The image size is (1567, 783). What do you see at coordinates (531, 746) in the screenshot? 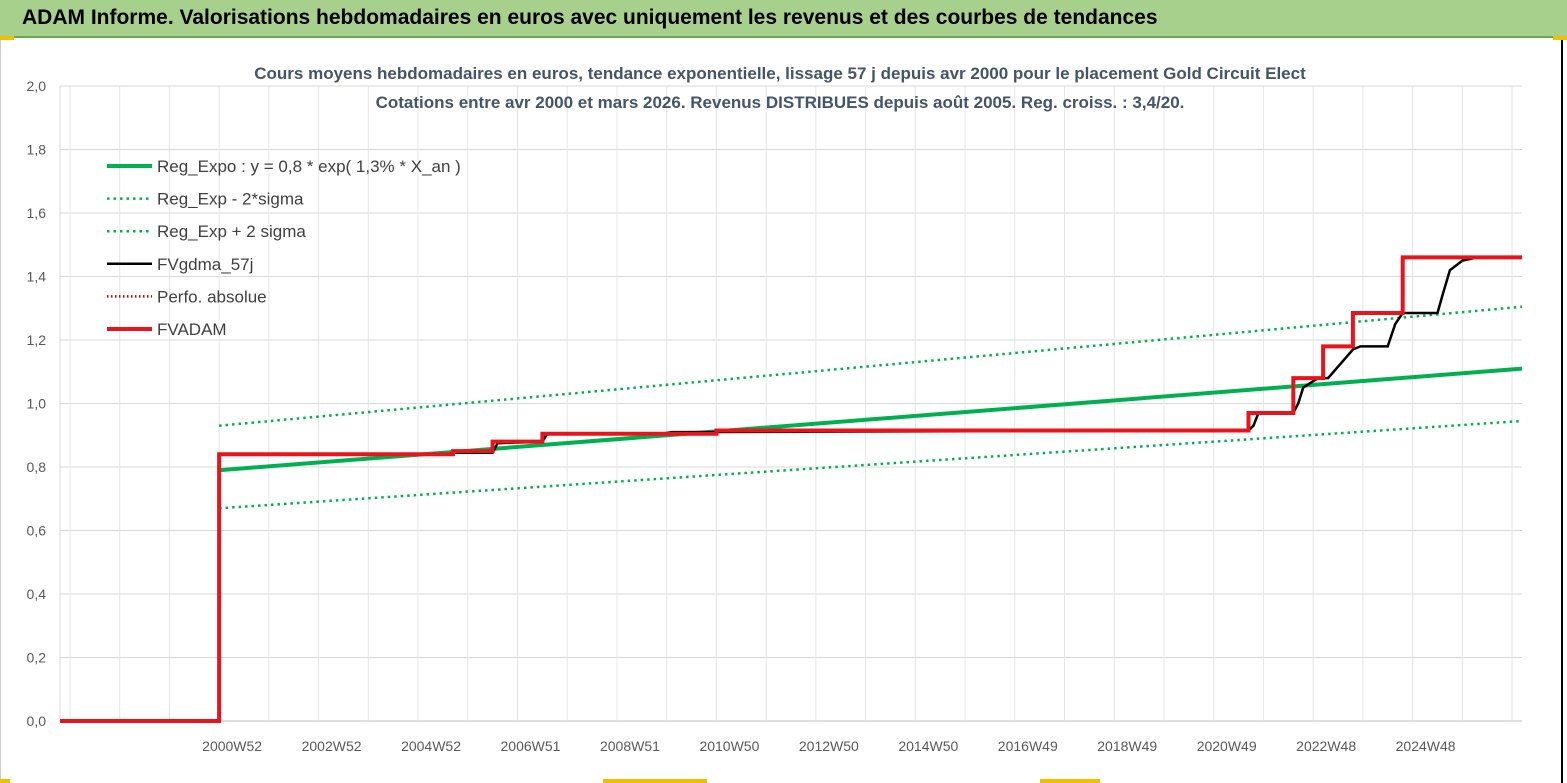
I see `x-tick-label: 2006W51` at bounding box center [531, 746].